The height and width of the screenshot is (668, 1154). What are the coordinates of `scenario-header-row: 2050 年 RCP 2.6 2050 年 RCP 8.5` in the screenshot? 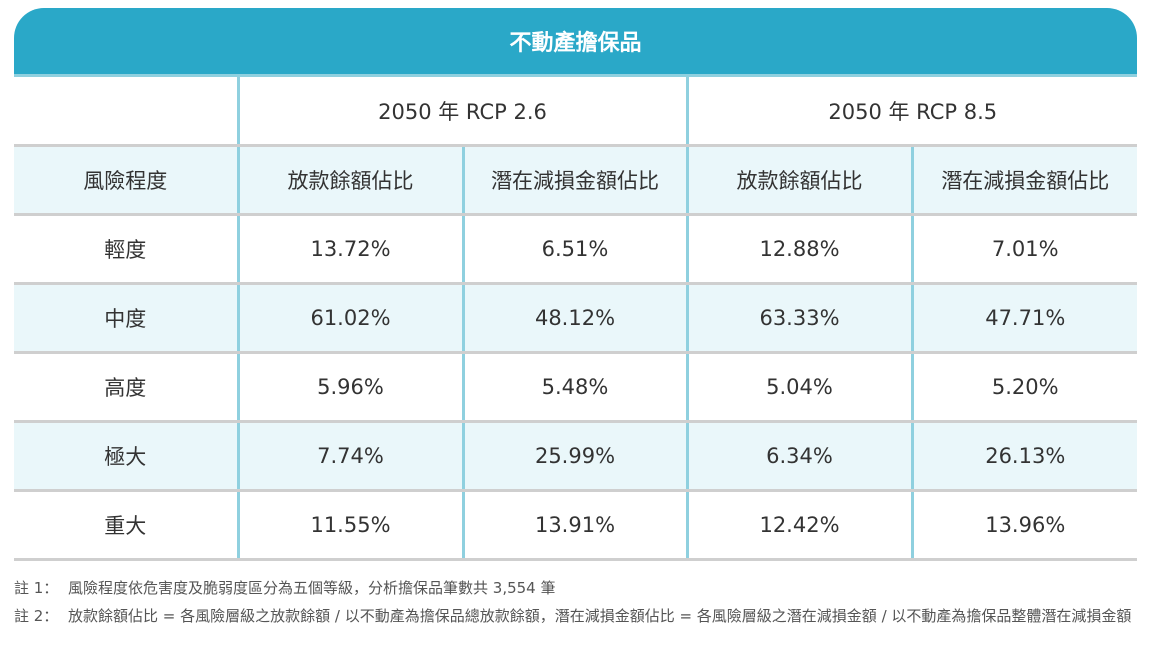 It's located at (575, 112).